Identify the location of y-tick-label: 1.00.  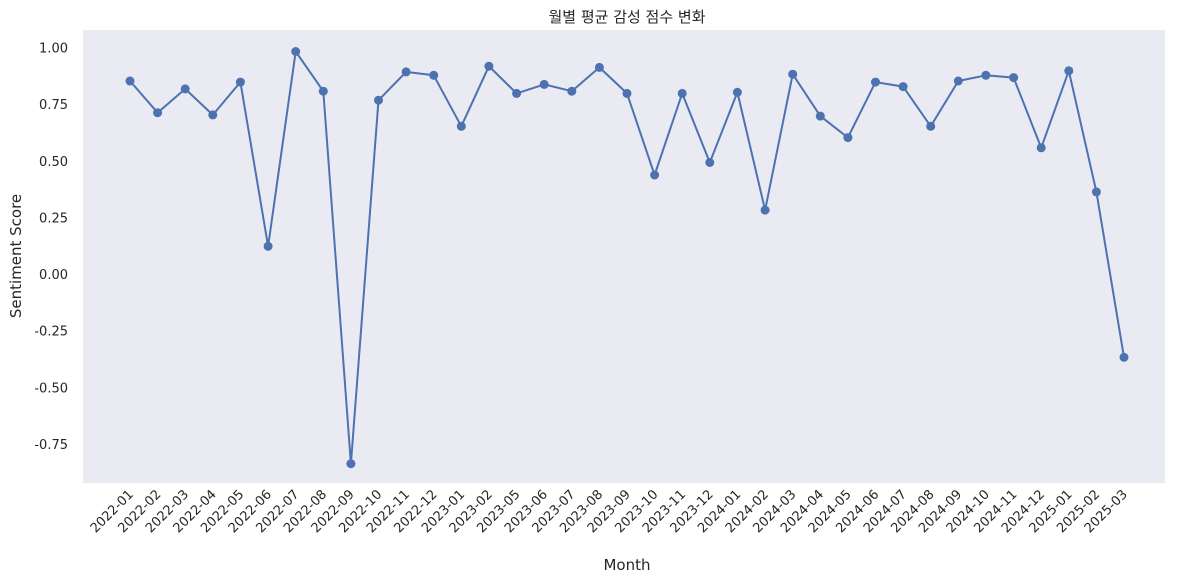
(53, 49).